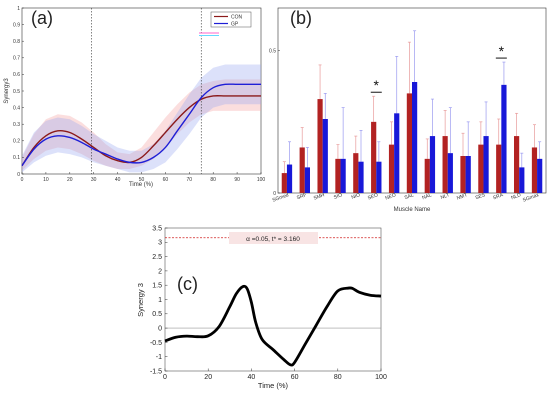 The width and height of the screenshot is (550, 409). I want to click on panel-c-plot-area, so click(273, 299).